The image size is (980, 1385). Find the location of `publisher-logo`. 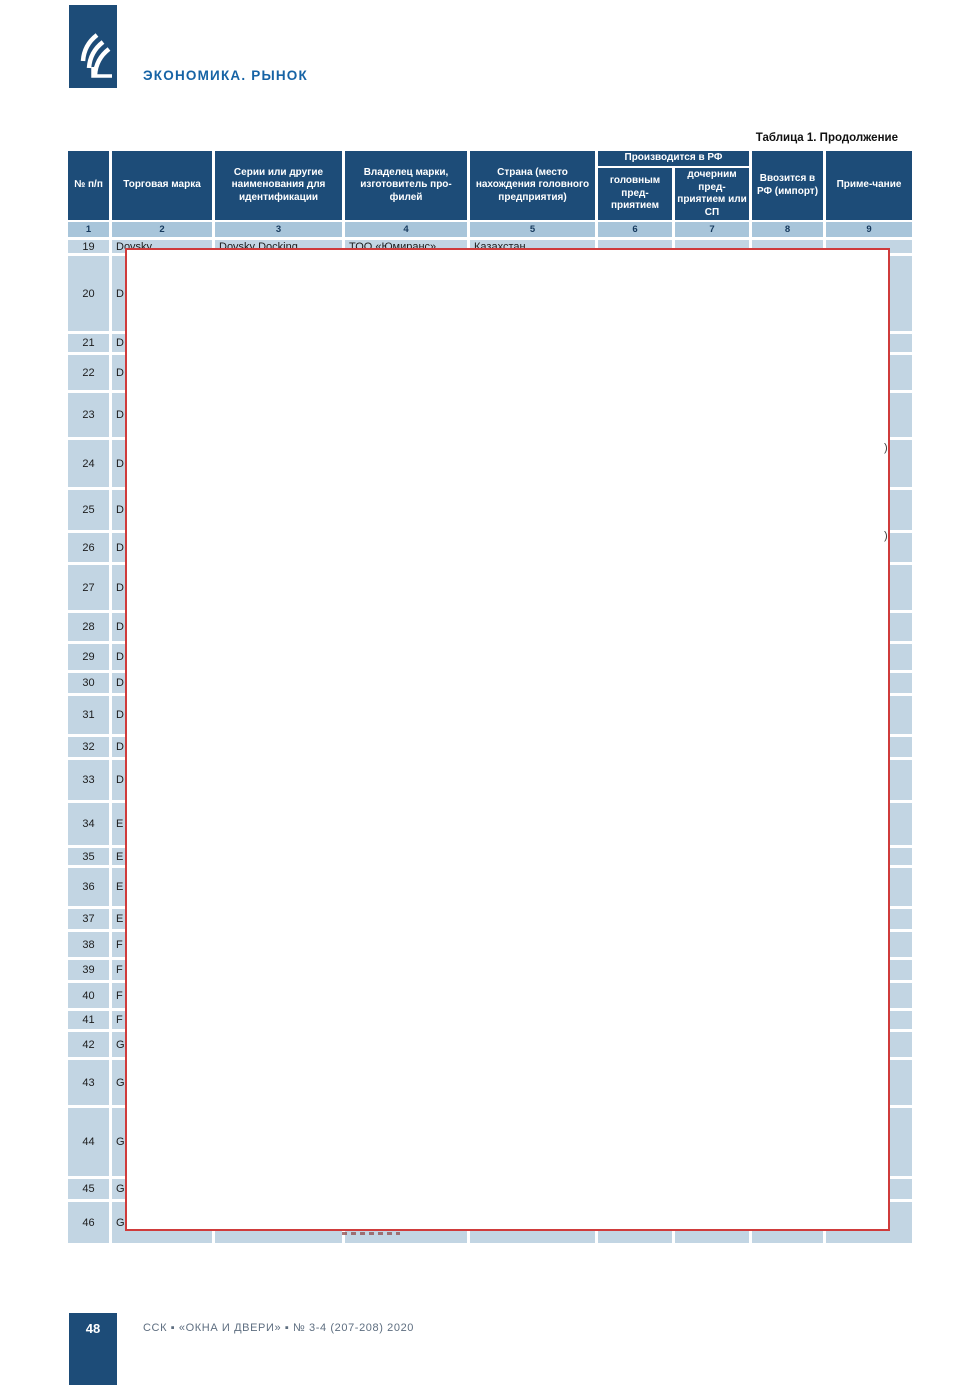

publisher-logo is located at coordinates (93, 46).